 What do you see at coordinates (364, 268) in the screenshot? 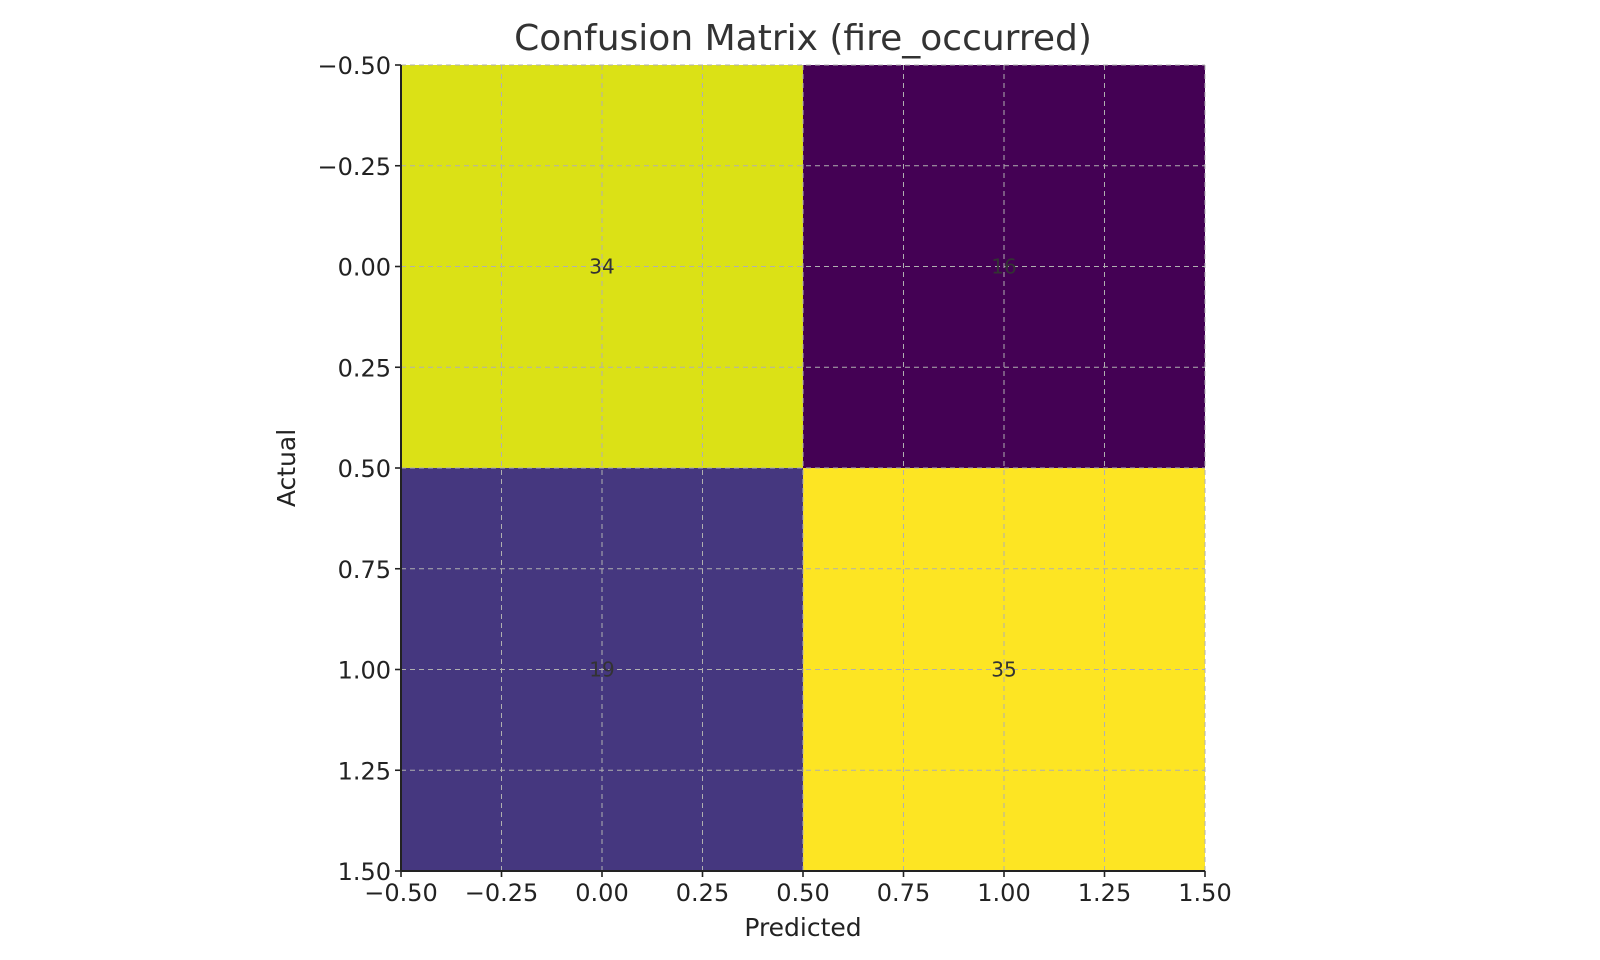
I see `y-tick-label-2: 0.00` at bounding box center [364, 268].